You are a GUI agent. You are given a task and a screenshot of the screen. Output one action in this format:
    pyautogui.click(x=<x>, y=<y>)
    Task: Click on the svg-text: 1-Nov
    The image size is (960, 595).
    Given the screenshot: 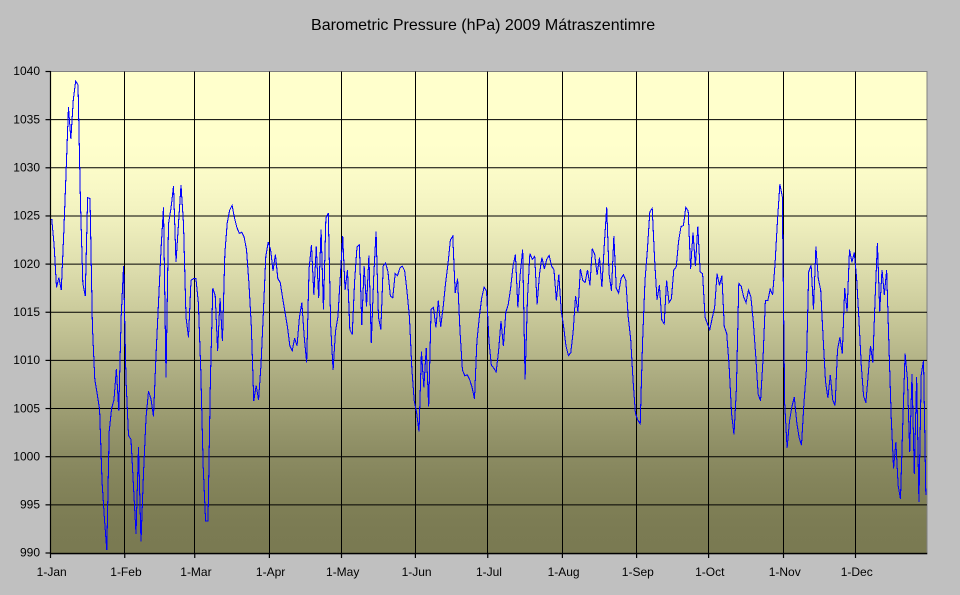 What is the action you would take?
    pyautogui.click(x=785, y=572)
    